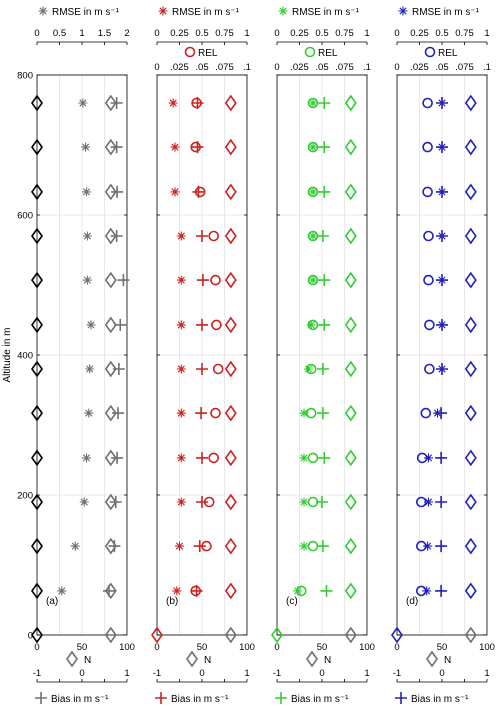 The height and width of the screenshot is (709, 500). I want to click on rel-tick-label: .025, so click(419, 67).